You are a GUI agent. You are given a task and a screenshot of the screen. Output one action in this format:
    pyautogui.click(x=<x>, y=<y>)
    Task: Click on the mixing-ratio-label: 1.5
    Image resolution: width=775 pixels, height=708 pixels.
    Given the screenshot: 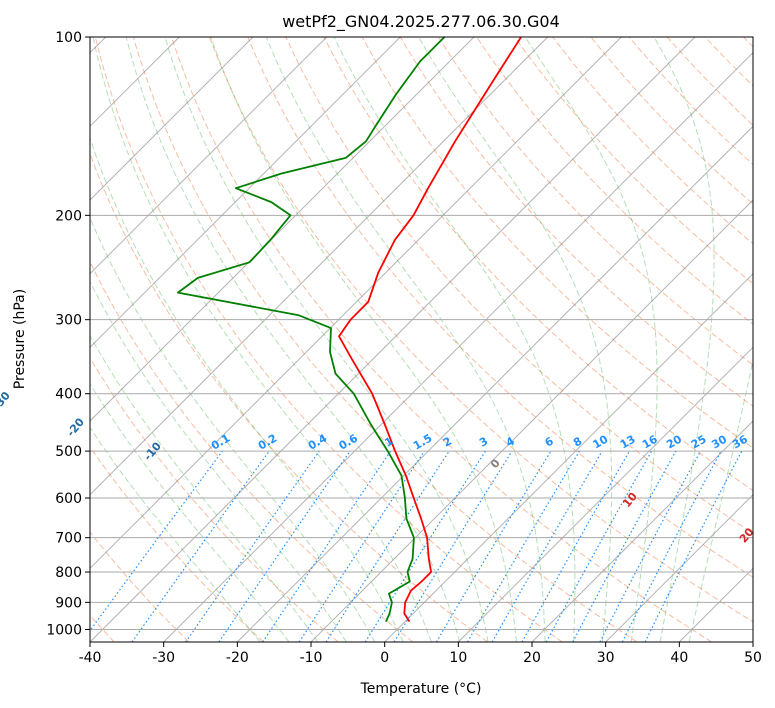 What is the action you would take?
    pyautogui.click(x=422, y=442)
    